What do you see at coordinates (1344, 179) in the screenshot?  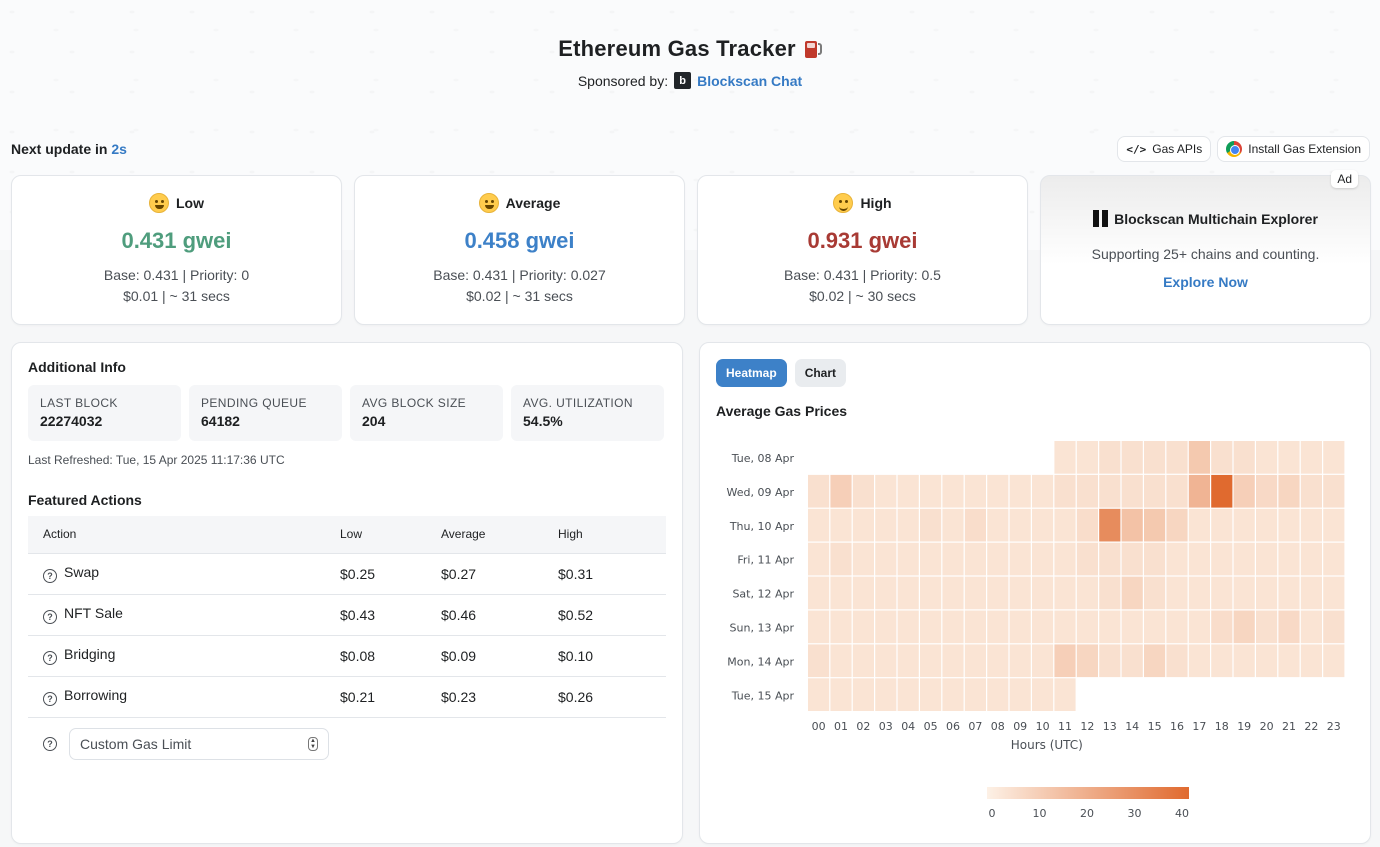 I see `ad-badge: Ad` at bounding box center [1344, 179].